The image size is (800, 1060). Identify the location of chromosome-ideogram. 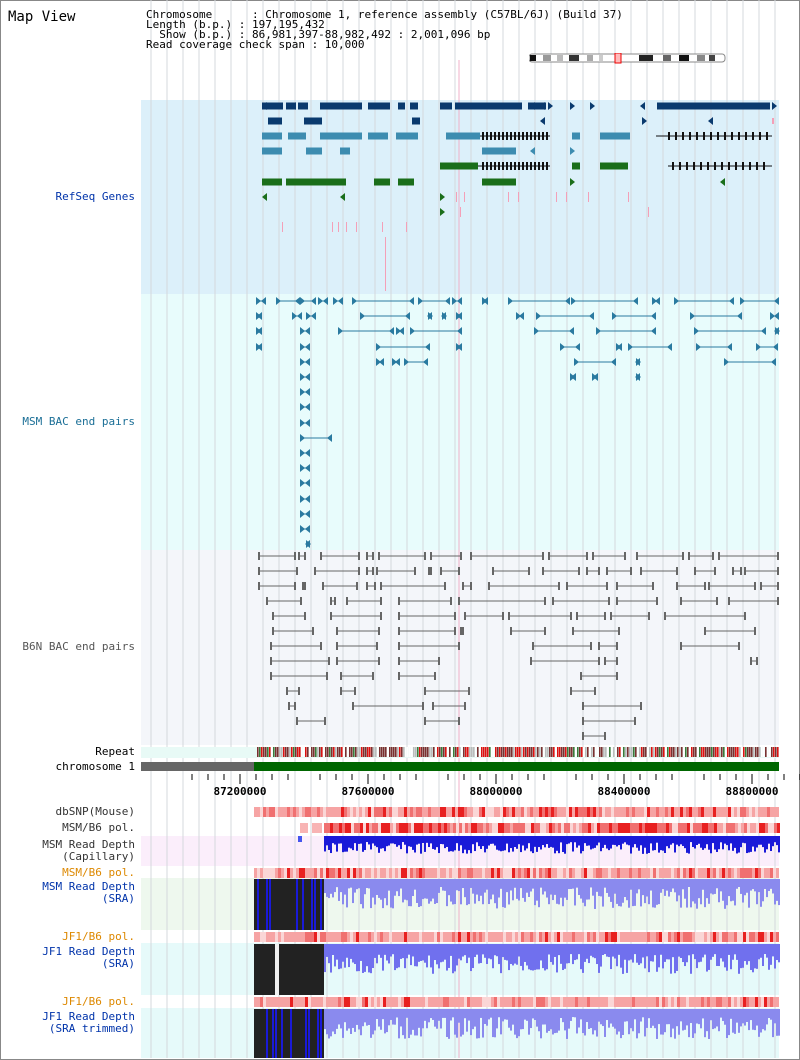
(629, 59).